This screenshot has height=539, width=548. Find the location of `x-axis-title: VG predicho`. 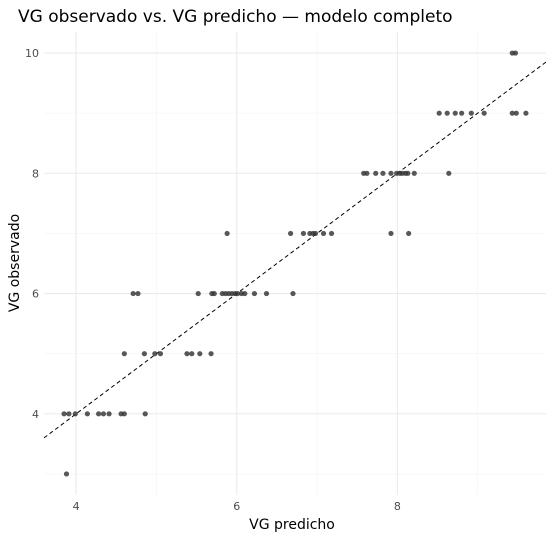

x-axis-title: VG predicho is located at coordinates (292, 525).